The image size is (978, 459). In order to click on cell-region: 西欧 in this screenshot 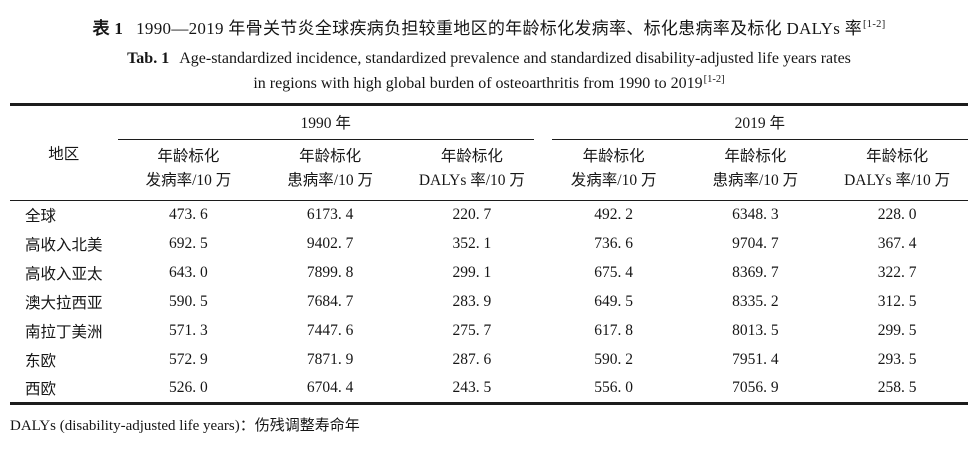, I will do `click(41, 390)`.